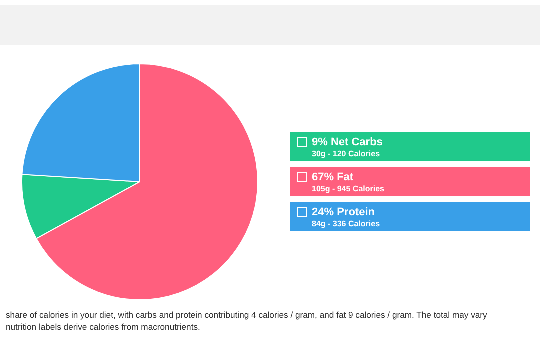  What do you see at coordinates (346, 154) in the screenshot?
I see `text: 30g - 120 Calories` at bounding box center [346, 154].